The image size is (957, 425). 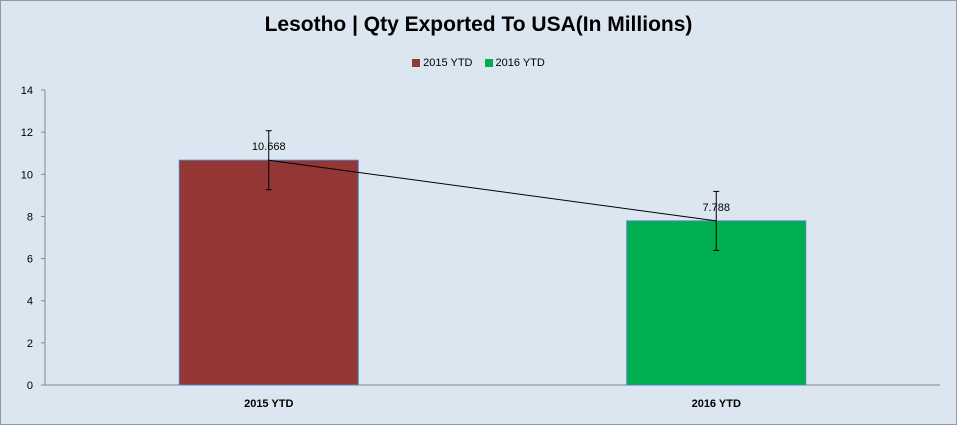 I want to click on y-tick-label: 0, so click(x=30, y=386).